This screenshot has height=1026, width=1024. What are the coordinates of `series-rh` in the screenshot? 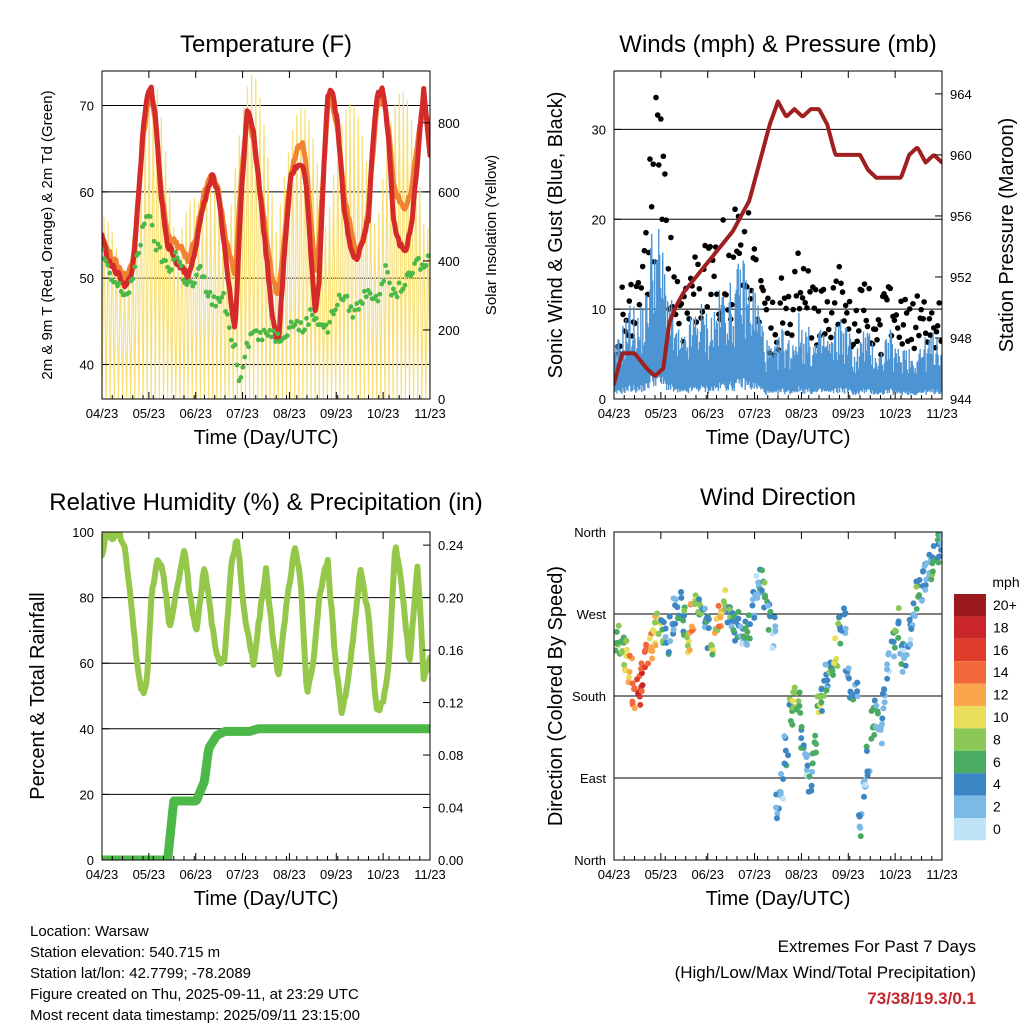 It's located at (266, 624).